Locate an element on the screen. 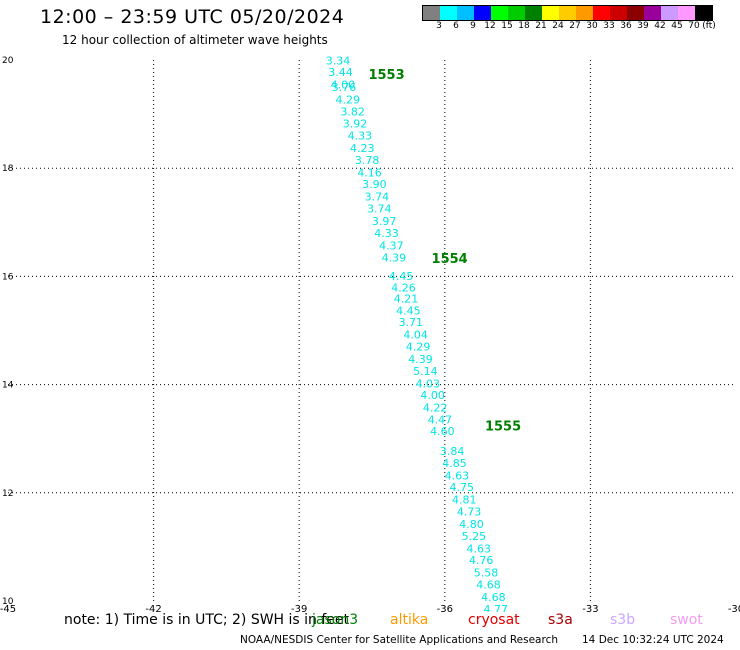 The image size is (740, 650). pass-number-label: 1554 is located at coordinates (450, 259).